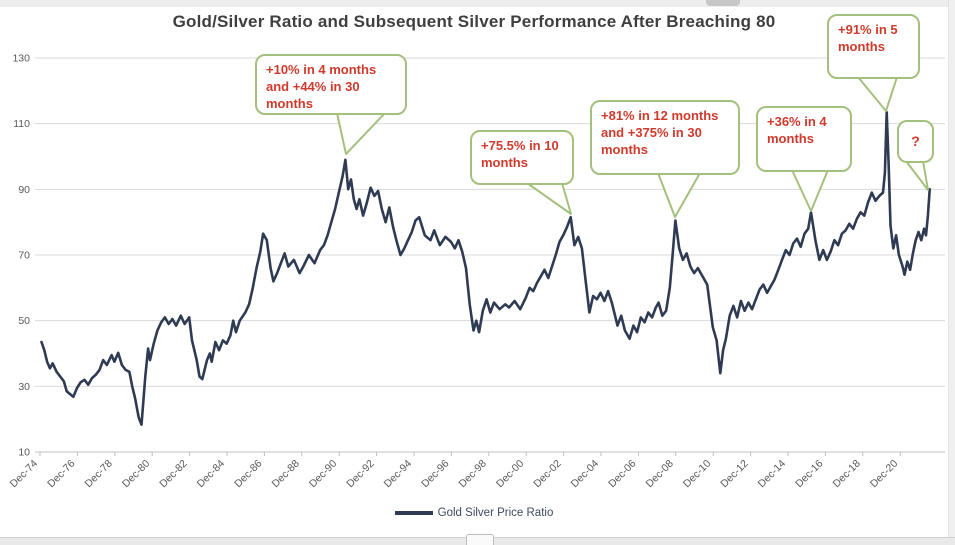 The height and width of the screenshot is (545, 955). What do you see at coordinates (398, 474) in the screenshot?
I see `x-tick-label: Dec-94` at bounding box center [398, 474].